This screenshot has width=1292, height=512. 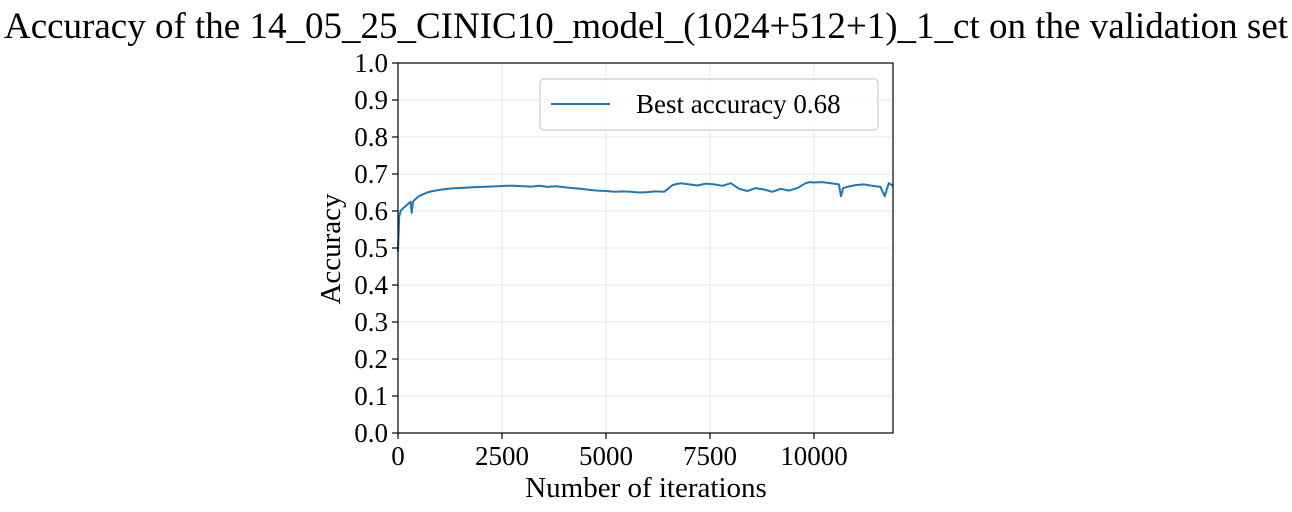 What do you see at coordinates (371, 248) in the screenshot?
I see `y-tick-label-5: 0.5` at bounding box center [371, 248].